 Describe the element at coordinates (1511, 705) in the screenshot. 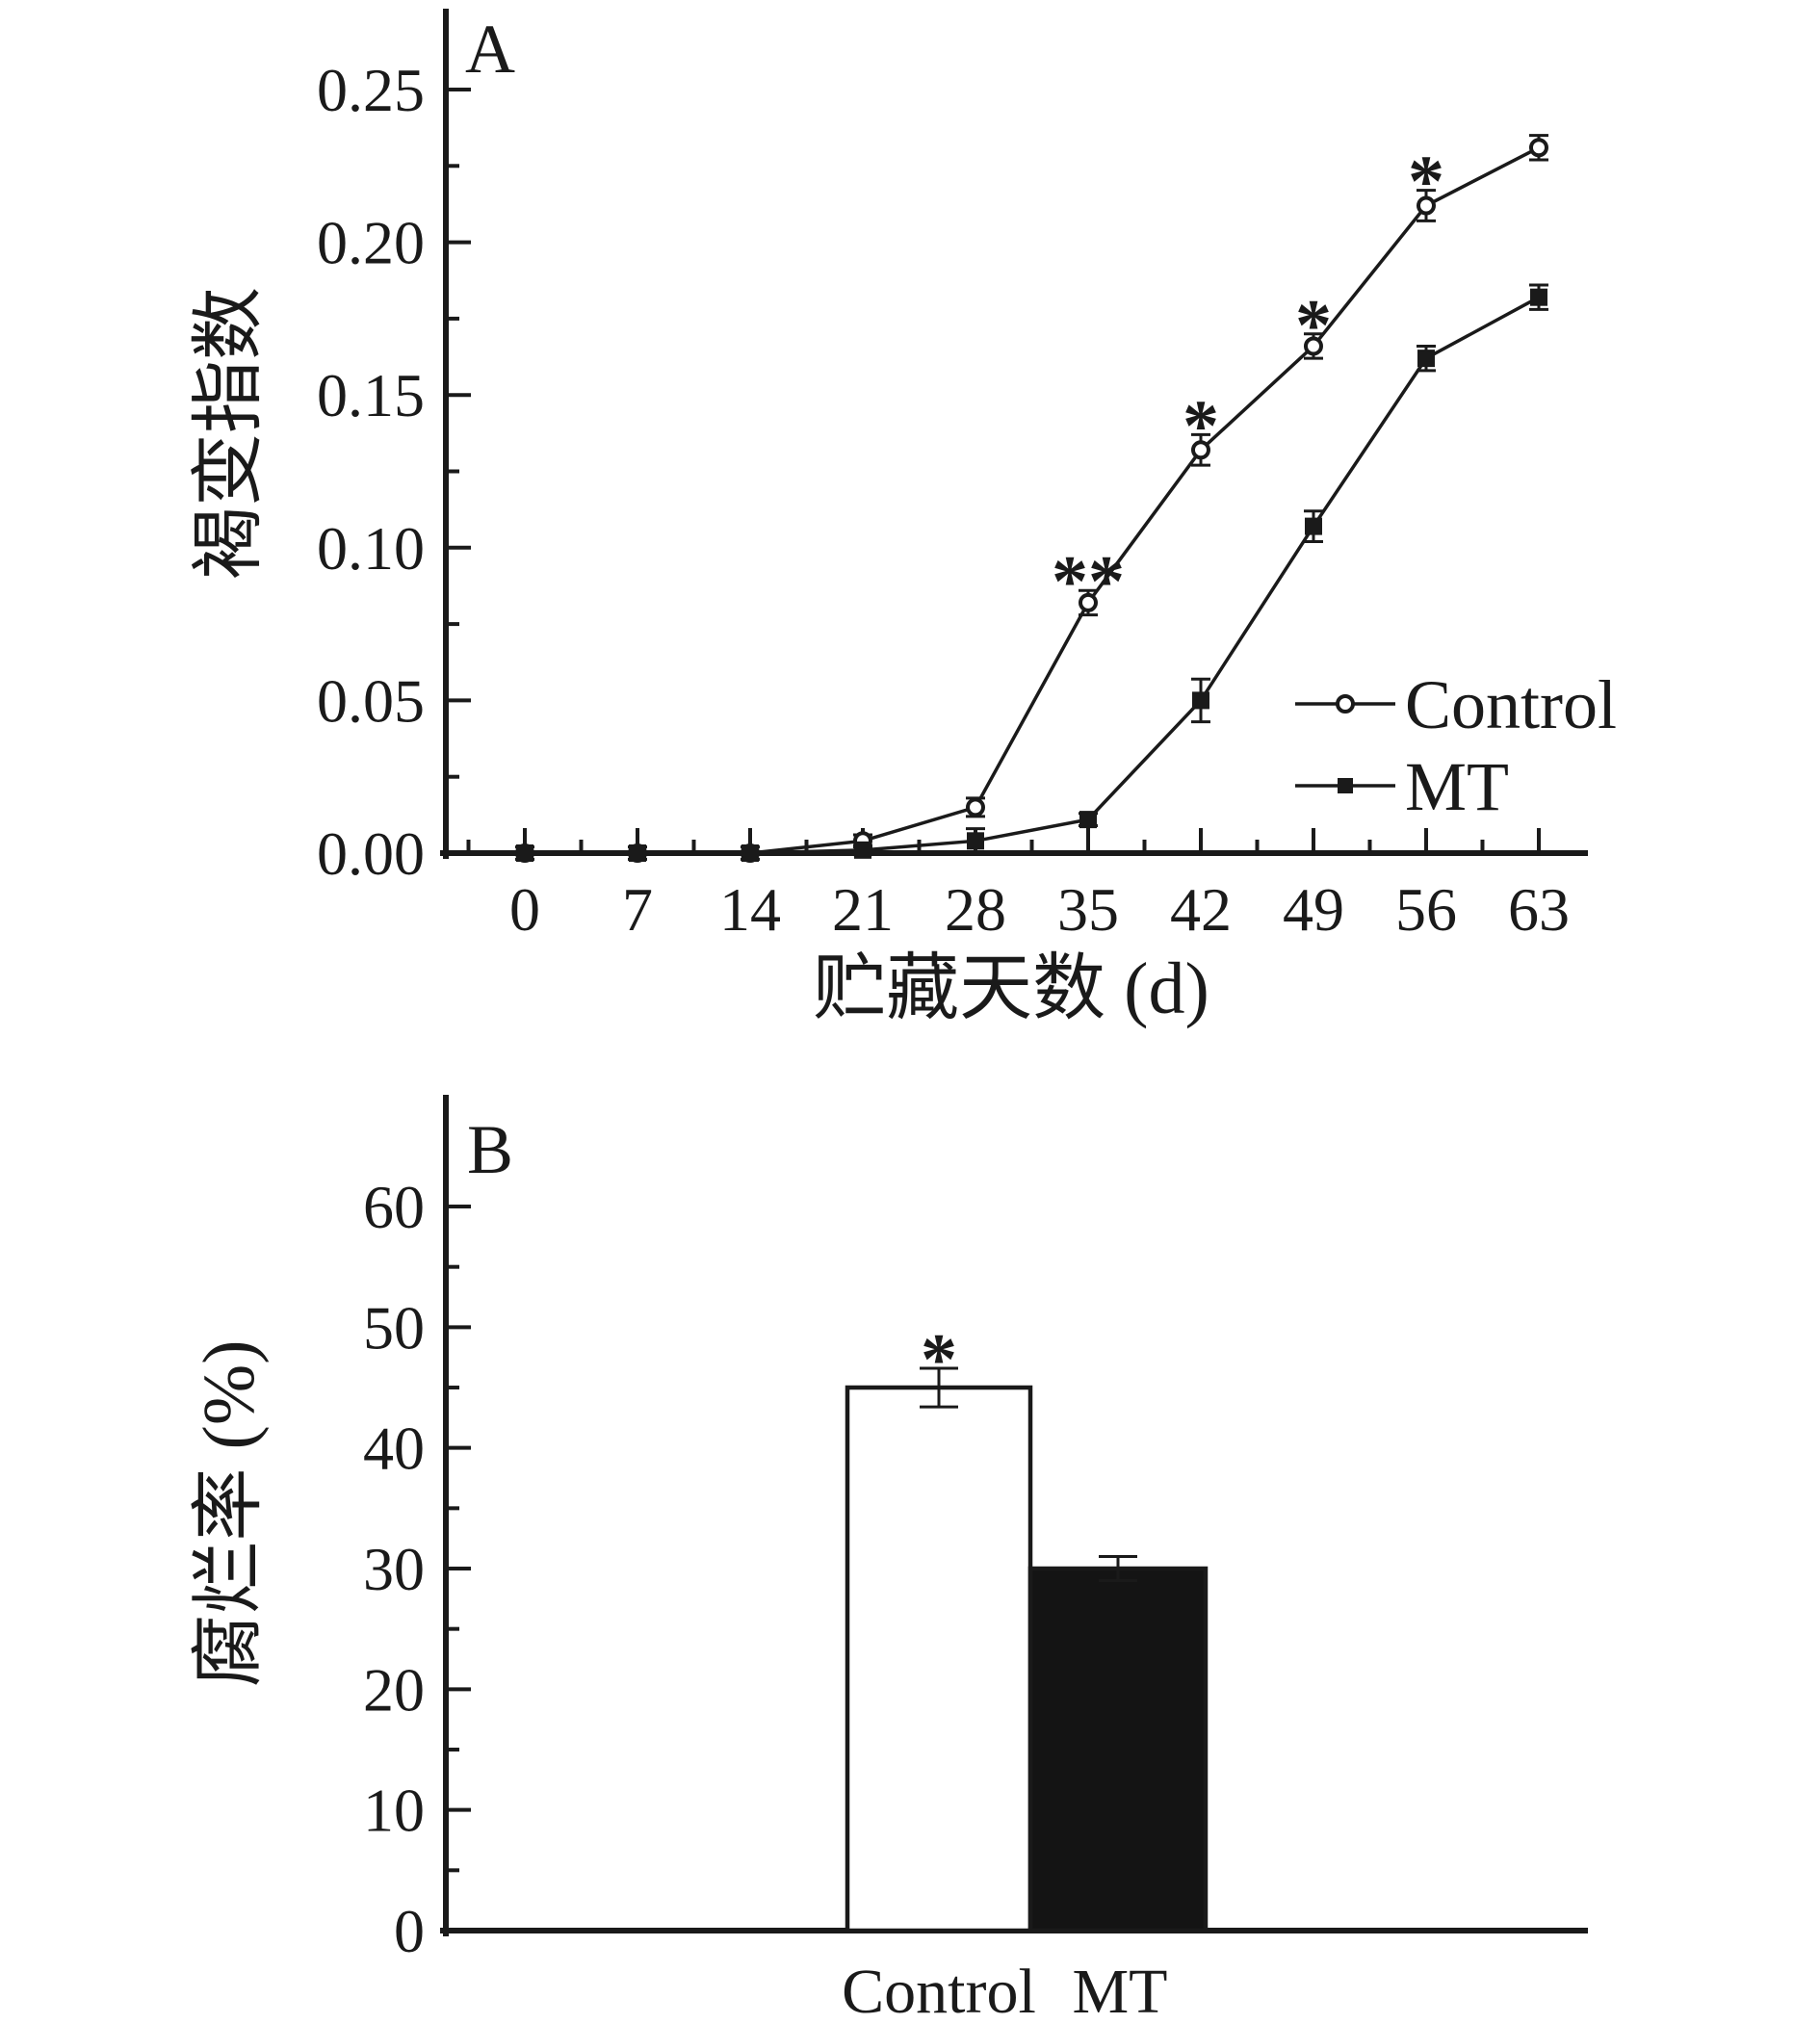

I see `legend-control-label: Control` at that location.